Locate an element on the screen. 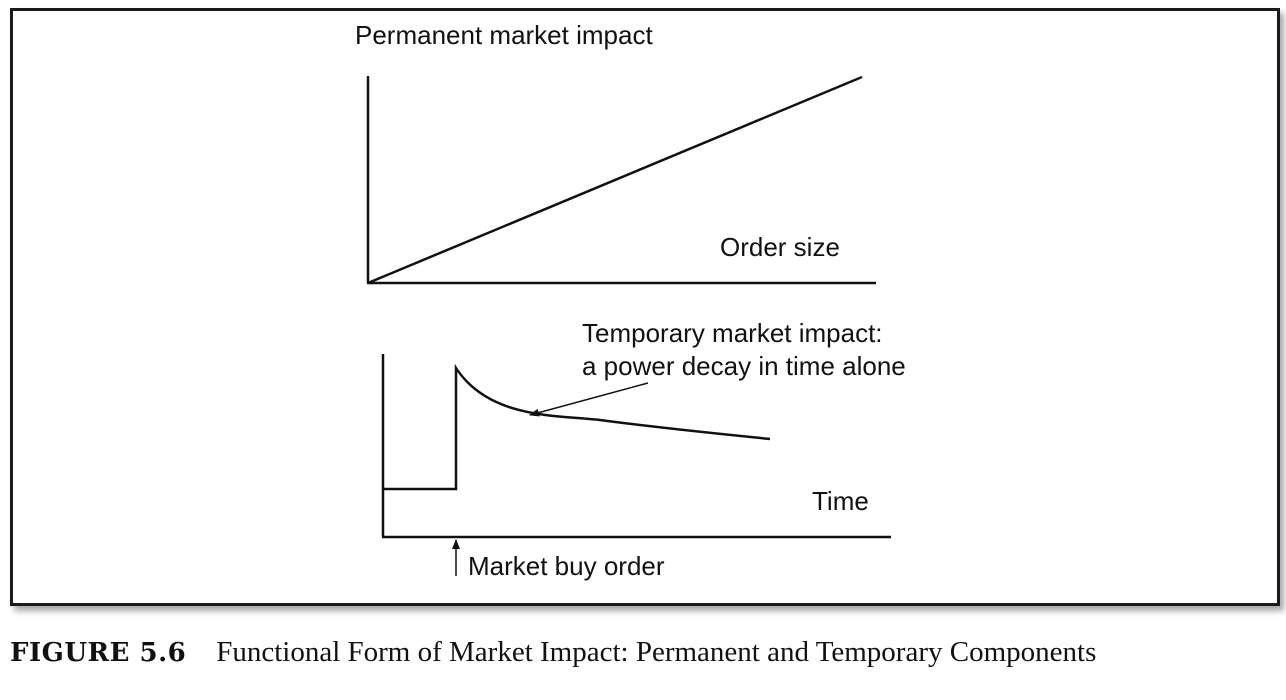  permanent-x-label: Order size is located at coordinates (780, 247).